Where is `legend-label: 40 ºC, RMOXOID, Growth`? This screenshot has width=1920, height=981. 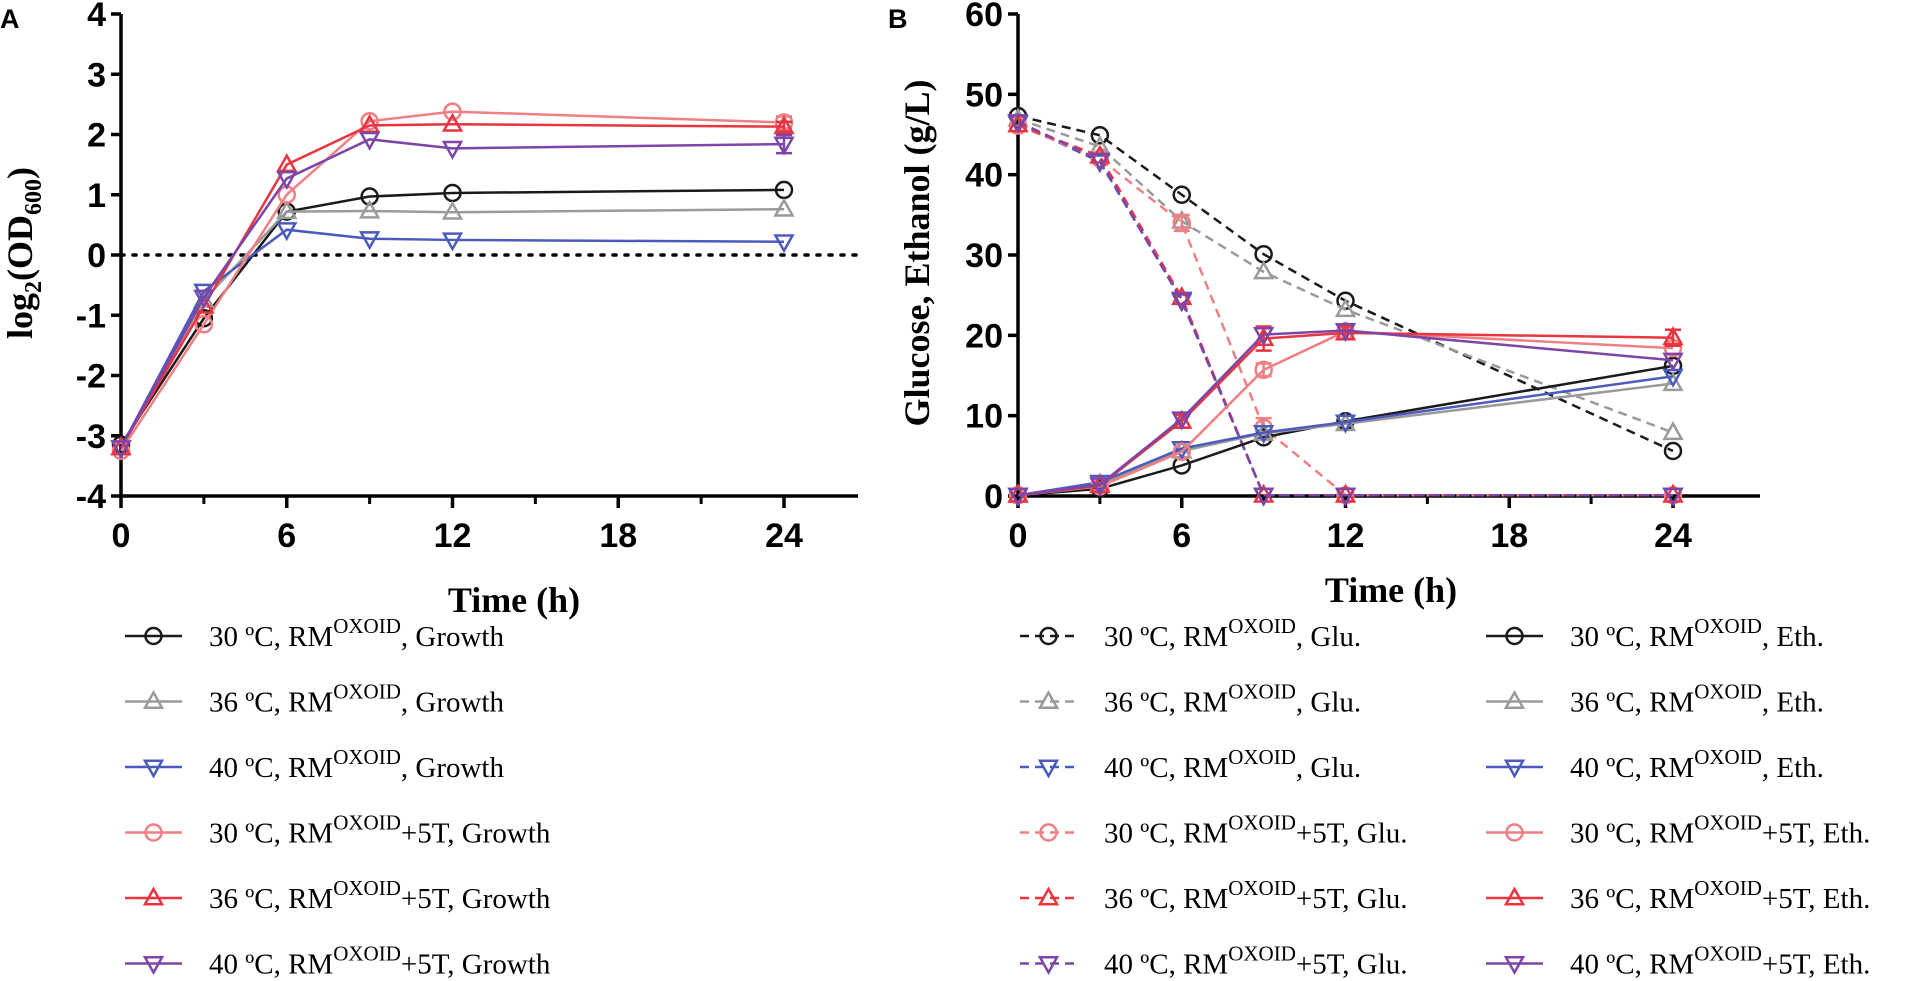
legend-label: 40 ºC, RMOXOID, Growth is located at coordinates (356, 764).